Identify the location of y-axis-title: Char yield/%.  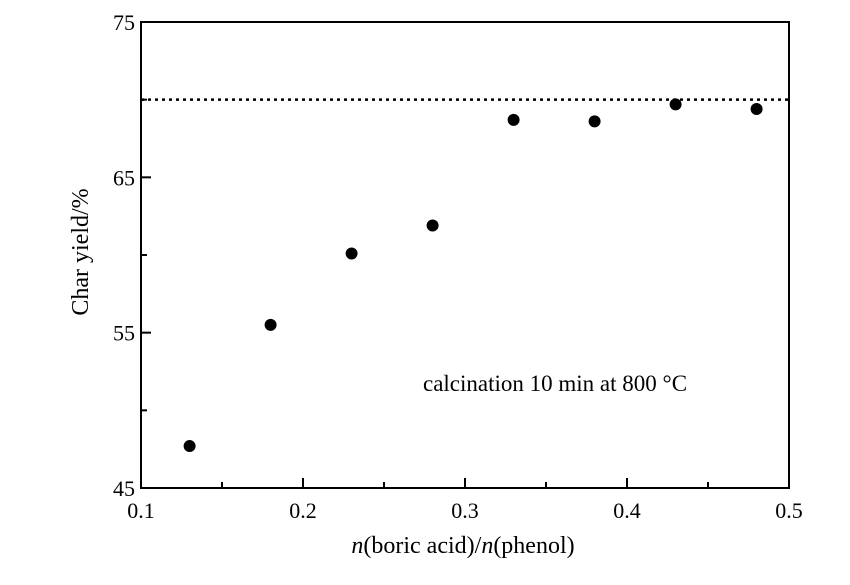
(81, 251).